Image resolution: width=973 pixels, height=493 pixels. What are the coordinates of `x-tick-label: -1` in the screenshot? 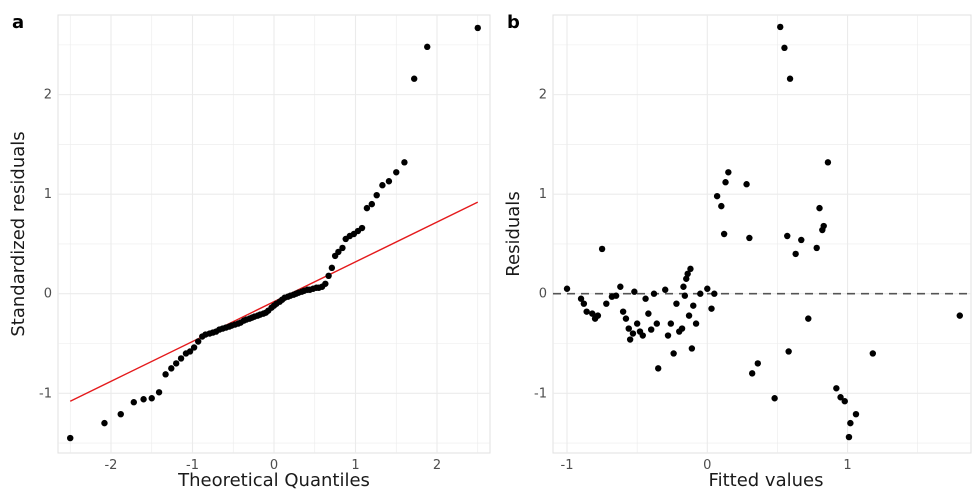 It's located at (192, 465).